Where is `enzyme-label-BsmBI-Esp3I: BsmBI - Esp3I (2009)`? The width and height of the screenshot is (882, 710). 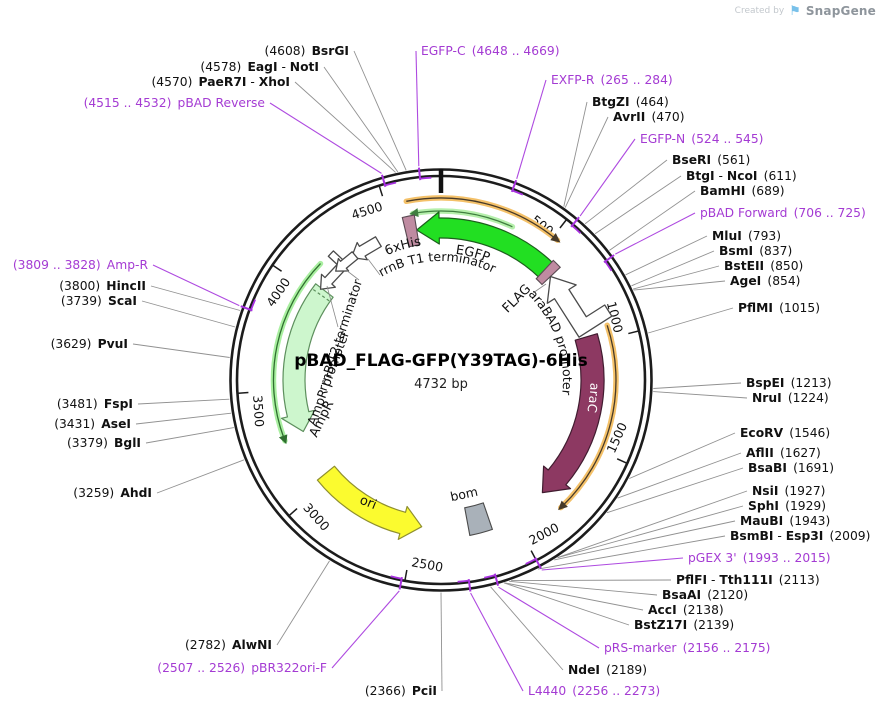
enzyme-label-BsmBI-Esp3I: BsmBI - Esp3I (2009) is located at coordinates (800, 536).